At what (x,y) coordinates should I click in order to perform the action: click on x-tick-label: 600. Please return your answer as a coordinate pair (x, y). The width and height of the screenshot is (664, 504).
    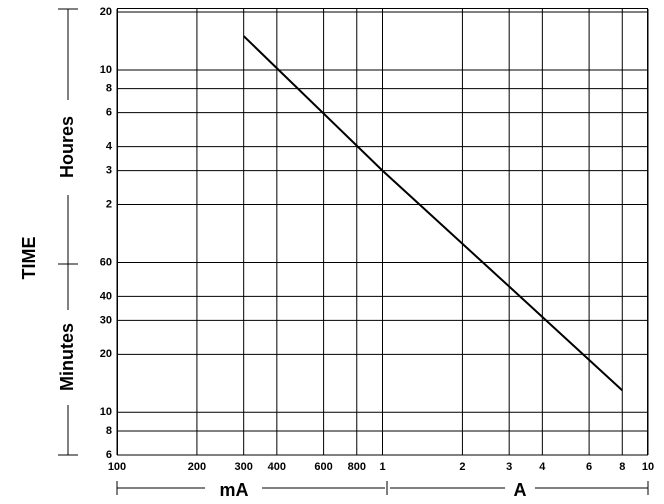
    Looking at the image, I should click on (323, 467).